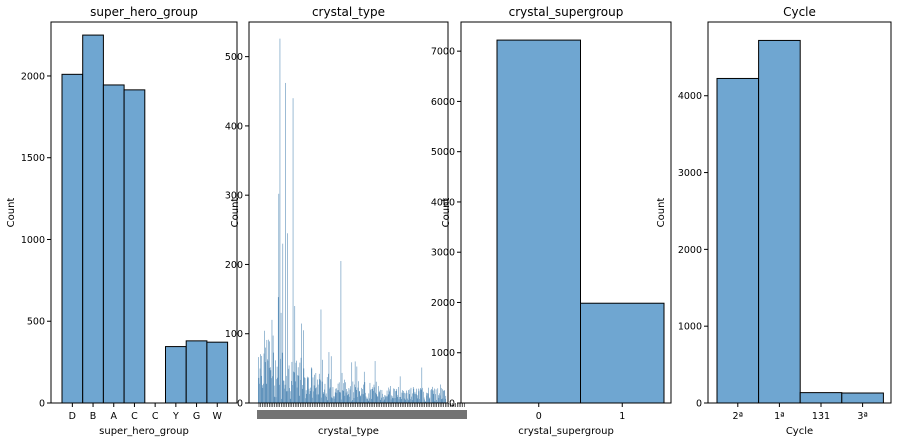 The height and width of the screenshot is (442, 897). I want to click on x-axis-label: crystal_supergroup, so click(566, 431).